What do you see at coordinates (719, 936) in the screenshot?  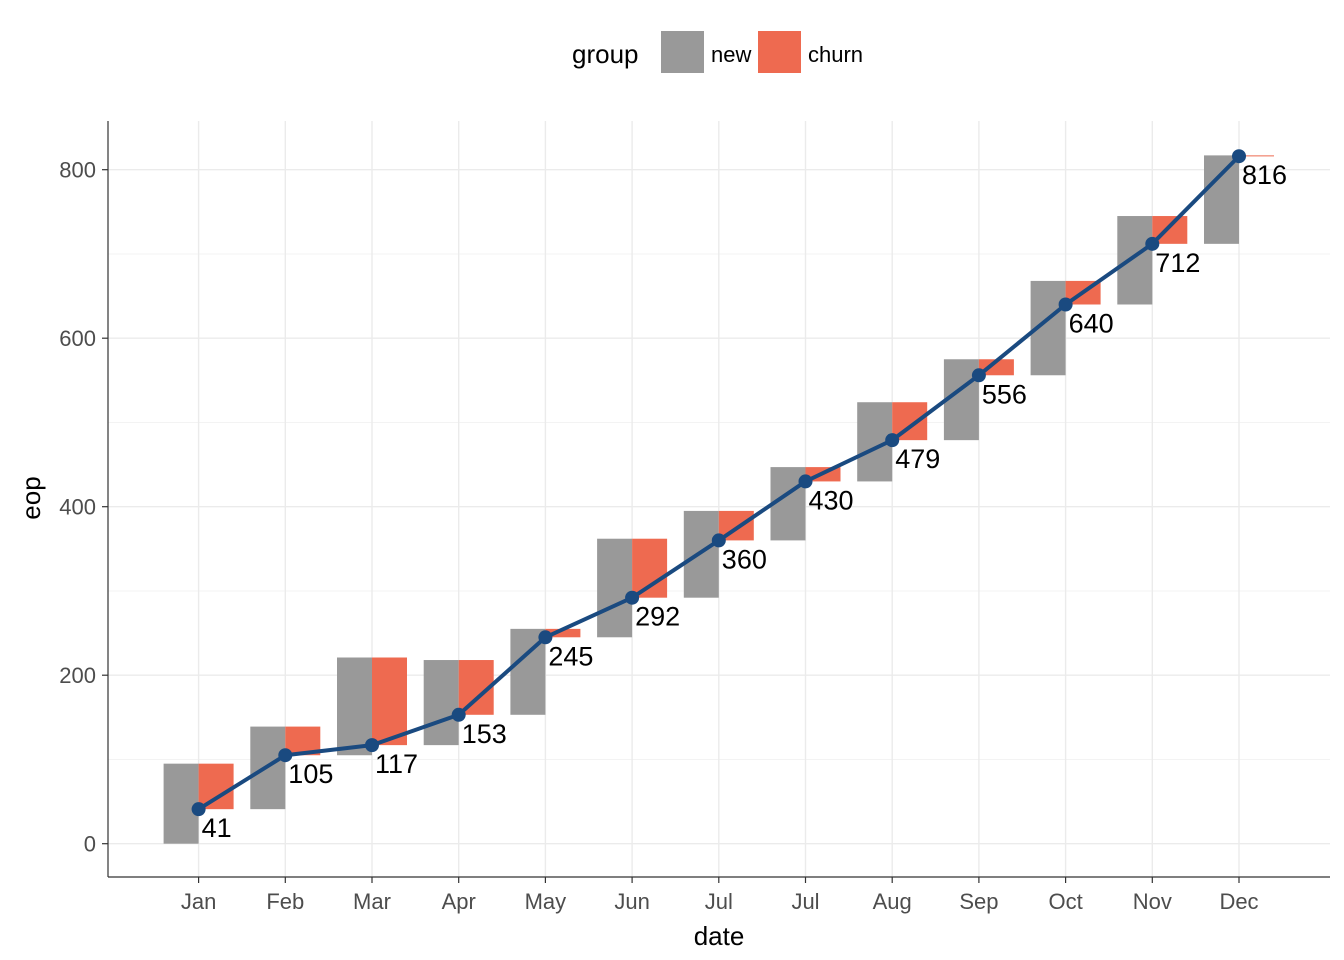 I see `x-axis-title: date` at bounding box center [719, 936].